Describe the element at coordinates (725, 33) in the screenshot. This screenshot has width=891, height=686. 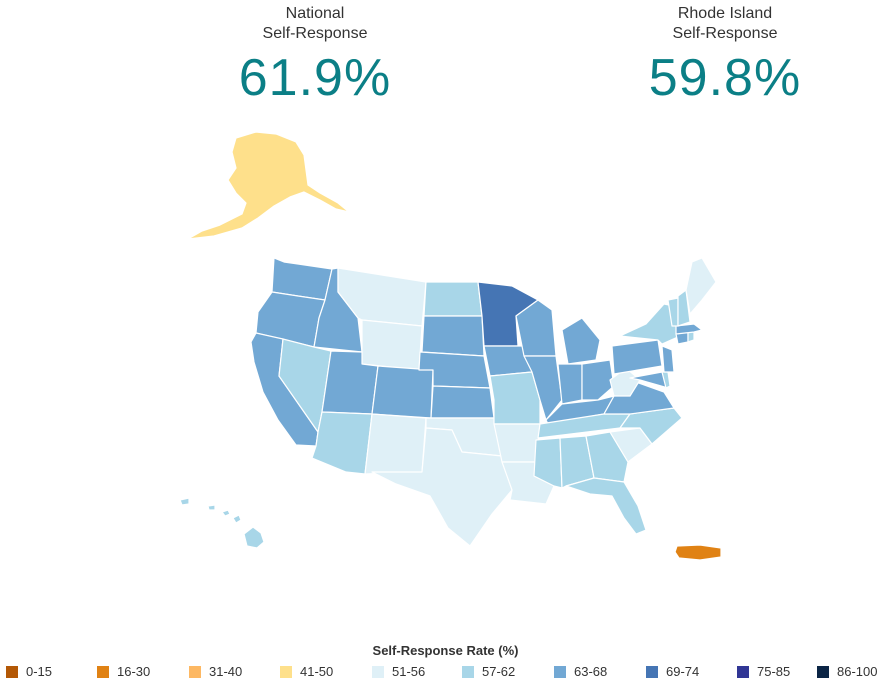
I see `state-label-line2: Self-Response` at that location.